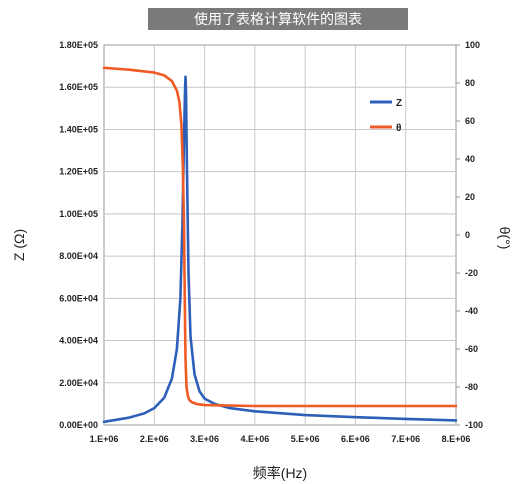 The image size is (520, 484). Describe the element at coordinates (405, 439) in the screenshot. I see `x-tick-label: 7.E+06` at that location.